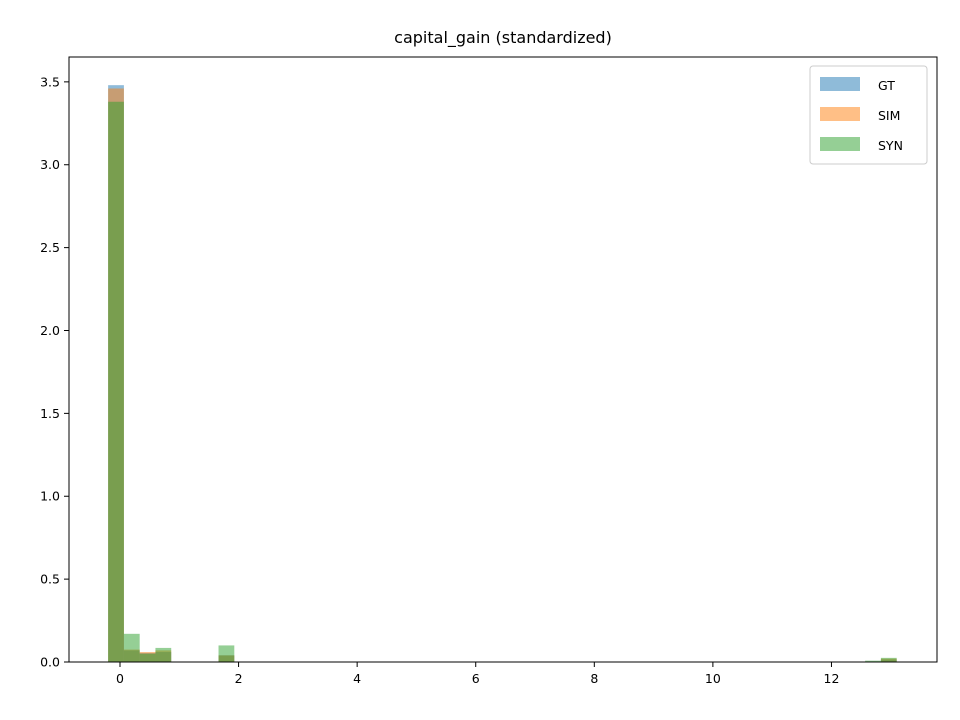  Describe the element at coordinates (840, 114) in the screenshot. I see `legend-swatch-sim` at that location.